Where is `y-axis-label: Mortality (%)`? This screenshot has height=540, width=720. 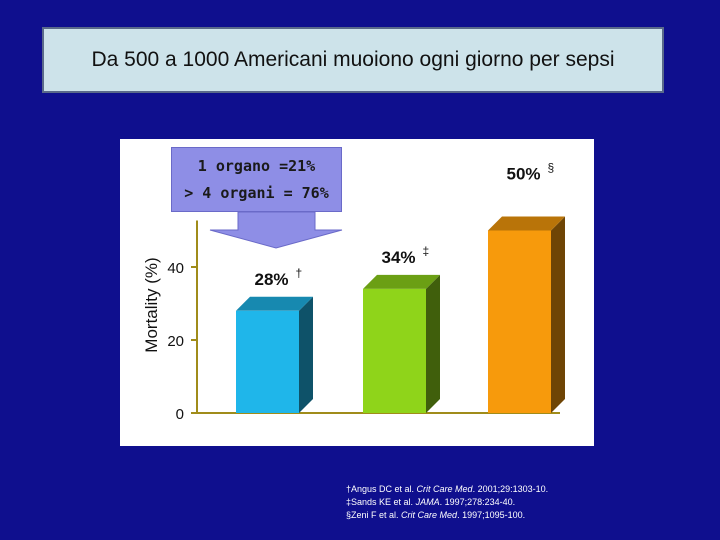 y-axis-label: Mortality (%) is located at coordinates (151, 304).